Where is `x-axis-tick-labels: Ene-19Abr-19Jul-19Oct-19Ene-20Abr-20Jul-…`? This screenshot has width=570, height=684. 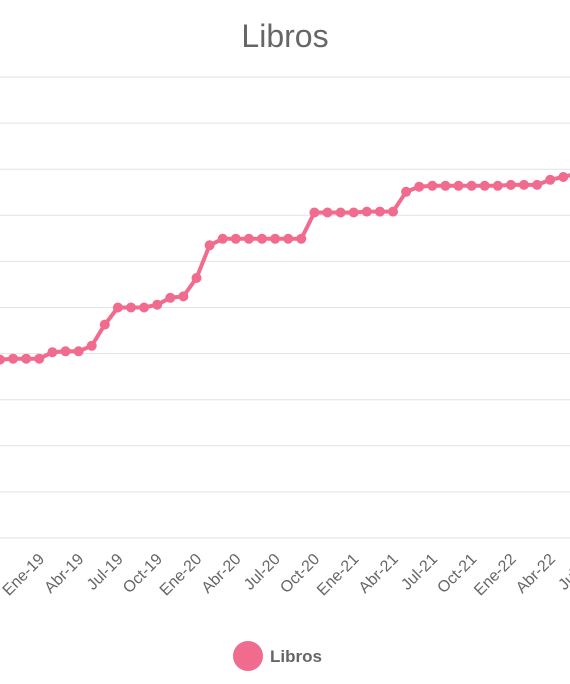
x-axis-tick-labels: Ene-19Abr-19Jul-19Oct-19Ene-20Abr-20Jul-… is located at coordinates (285, 575).